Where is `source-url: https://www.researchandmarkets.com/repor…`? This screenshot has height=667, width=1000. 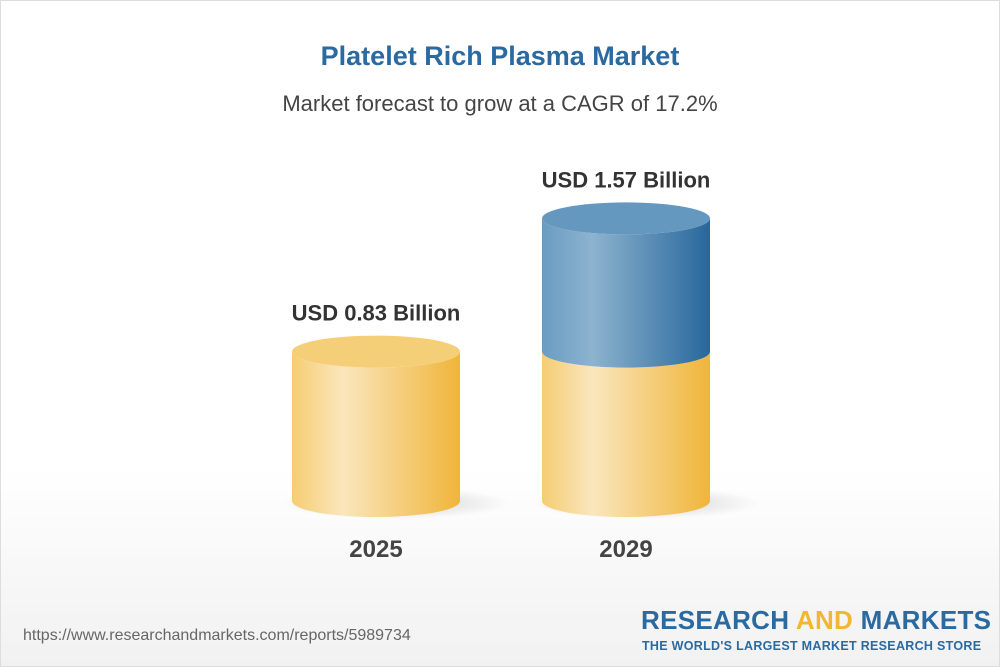
source-url: https://www.researchandmarkets.com/repor… is located at coordinates (217, 635).